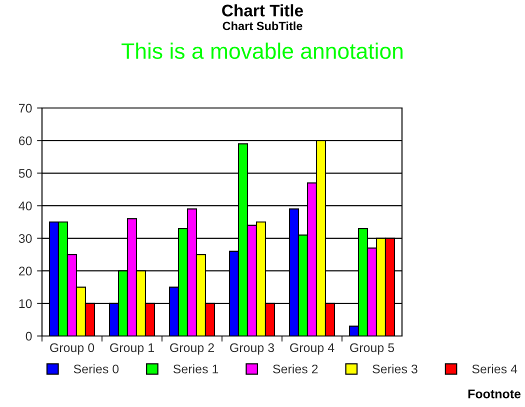 The height and width of the screenshot is (407, 525). I want to click on chart-subtitle: Chart SubTitle, so click(262, 26).